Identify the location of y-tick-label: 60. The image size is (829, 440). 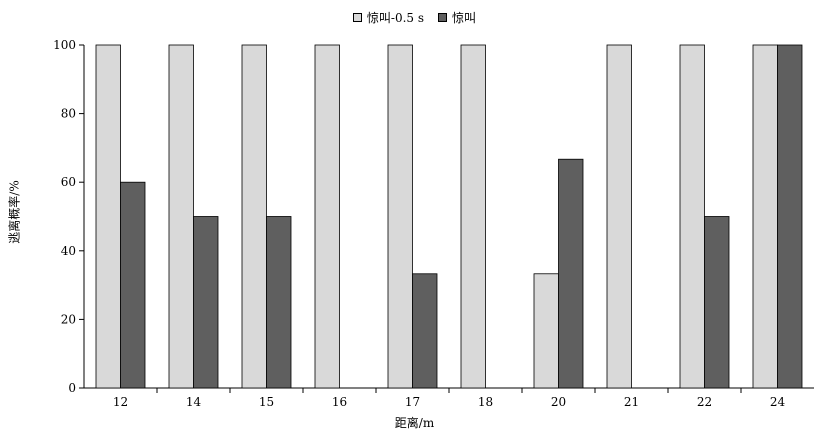
(68, 182).